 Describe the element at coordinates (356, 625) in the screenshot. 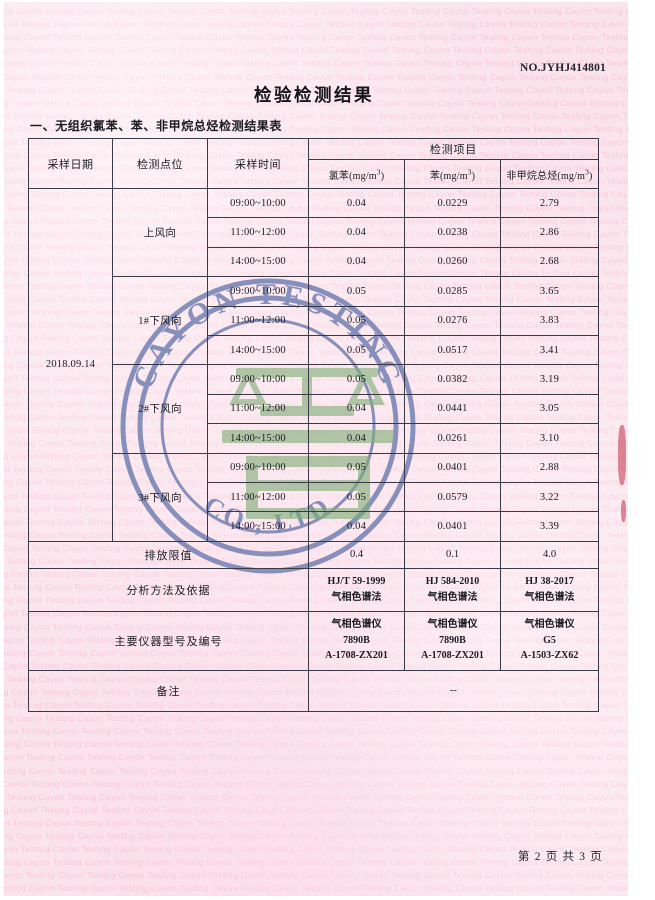

I see `cell-instrument-chlorobenzene-line: 气相色谱仪` at that location.